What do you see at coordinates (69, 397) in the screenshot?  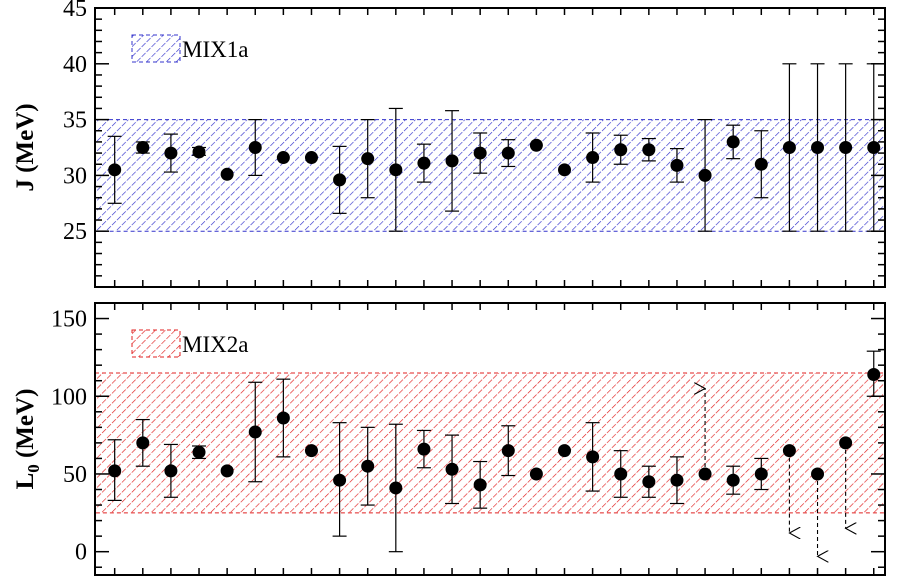 I see `y-tick-label: 100` at bounding box center [69, 397].